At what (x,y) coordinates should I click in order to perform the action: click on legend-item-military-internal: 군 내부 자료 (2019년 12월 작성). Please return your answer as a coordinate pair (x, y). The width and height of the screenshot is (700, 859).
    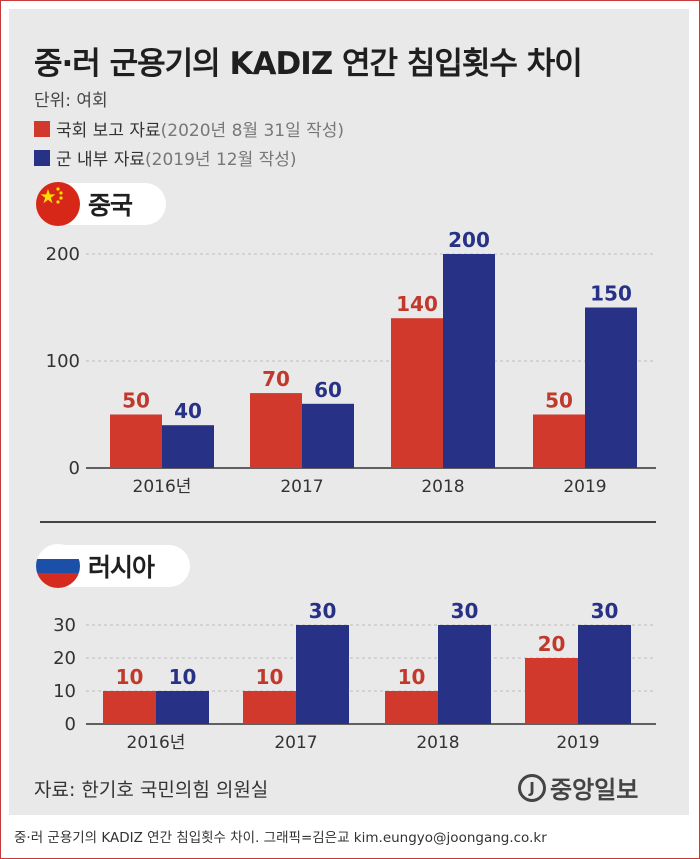
    Looking at the image, I should click on (165, 157).